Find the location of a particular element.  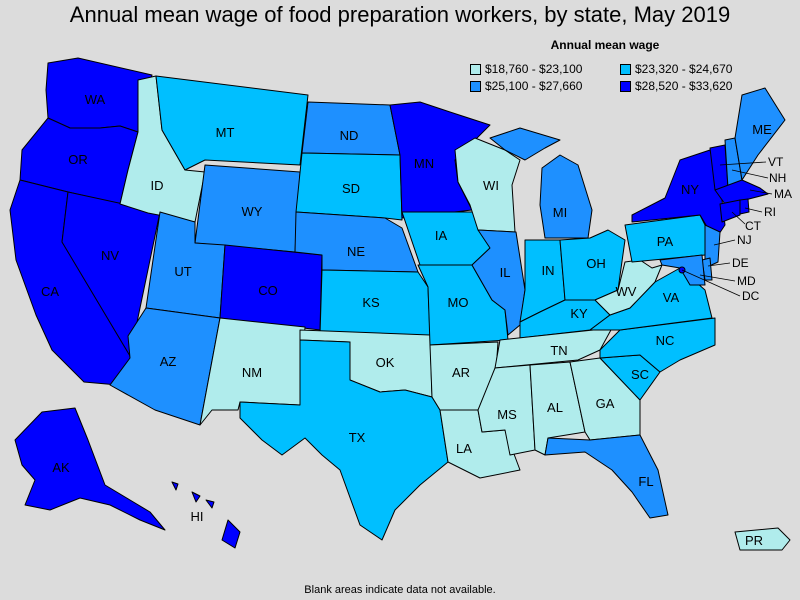

label-HI: HI is located at coordinates (197, 516).